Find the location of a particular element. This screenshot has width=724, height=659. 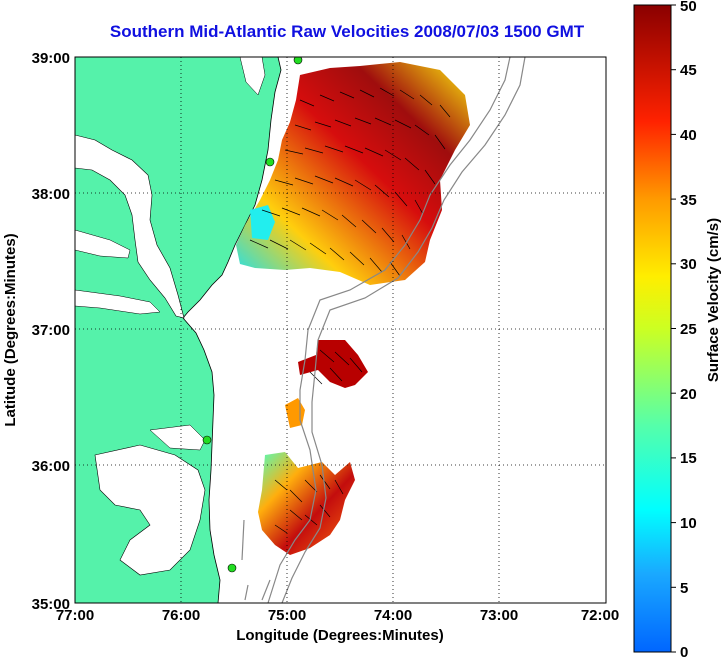

y-tick-label: 37:00 is located at coordinates (51, 330).